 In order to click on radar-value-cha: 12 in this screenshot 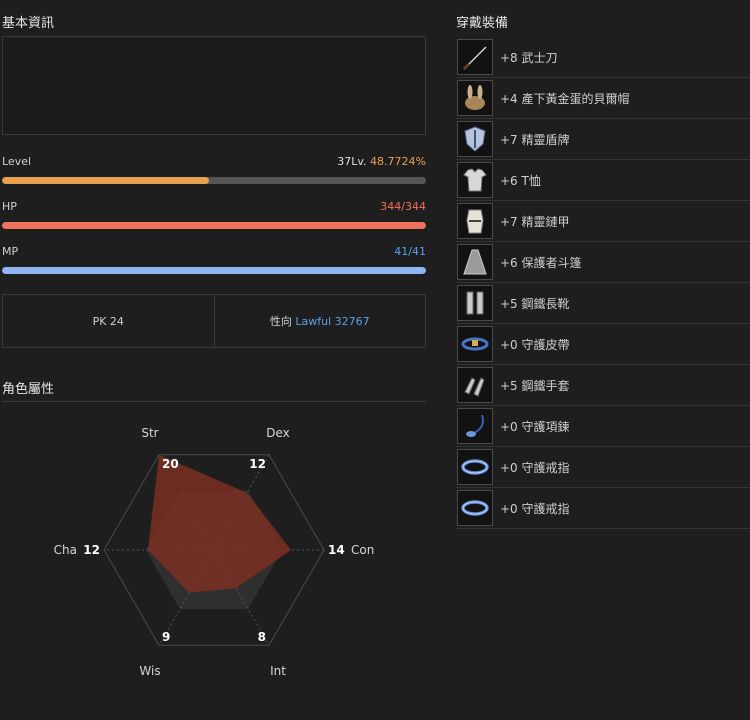, I will do `click(91, 550)`.